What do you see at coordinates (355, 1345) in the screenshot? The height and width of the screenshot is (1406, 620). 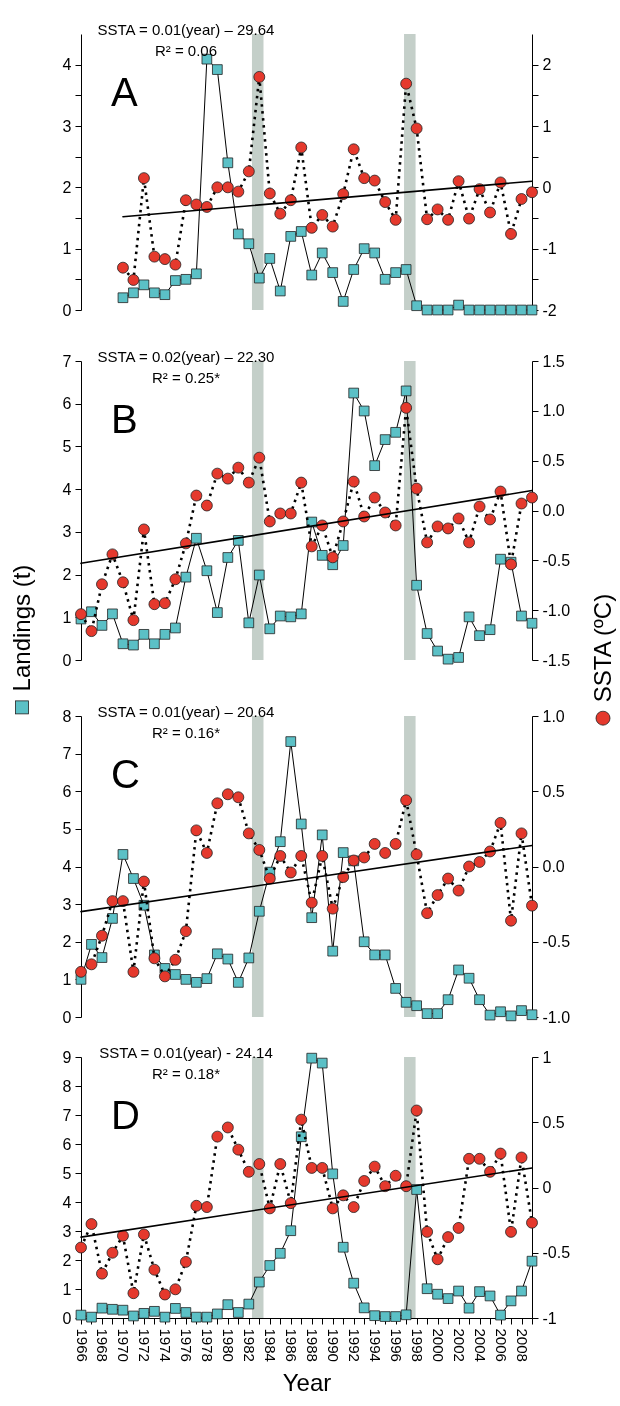 I see `x-tick-label: 1992` at bounding box center [355, 1345].